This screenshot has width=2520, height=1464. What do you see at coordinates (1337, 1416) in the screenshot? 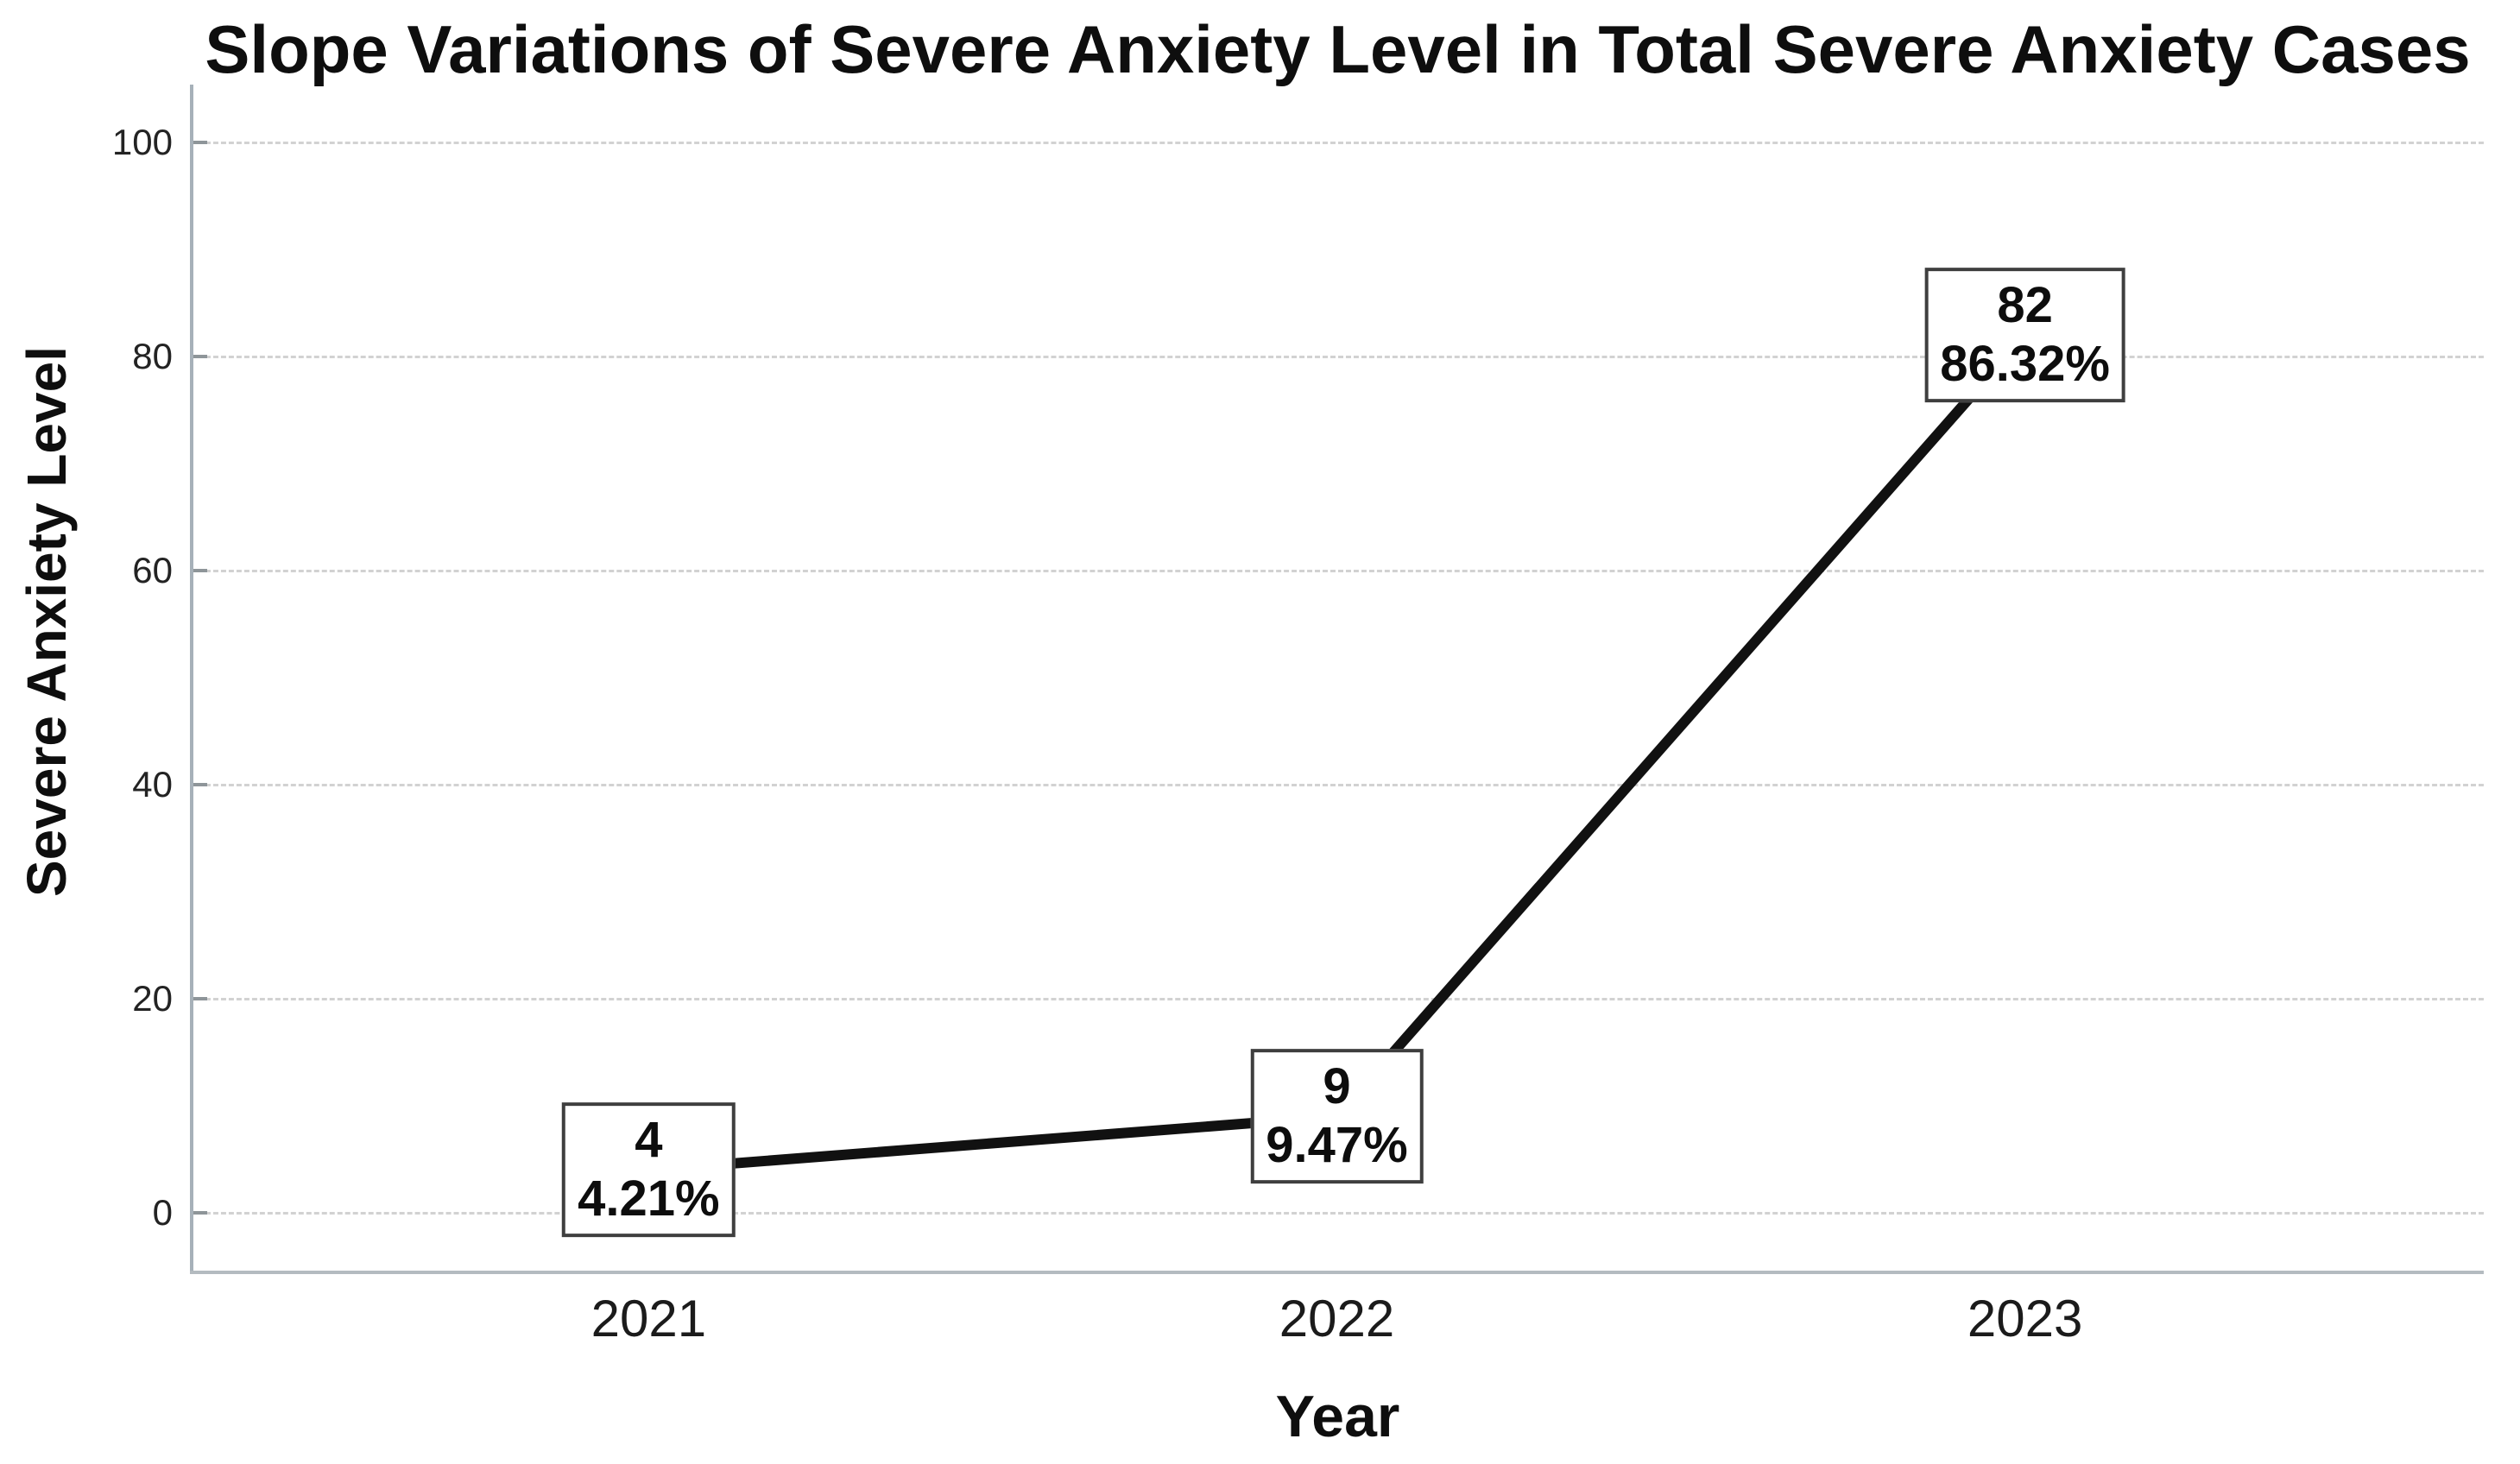
I see `x-axis-title: Year` at bounding box center [1337, 1416].